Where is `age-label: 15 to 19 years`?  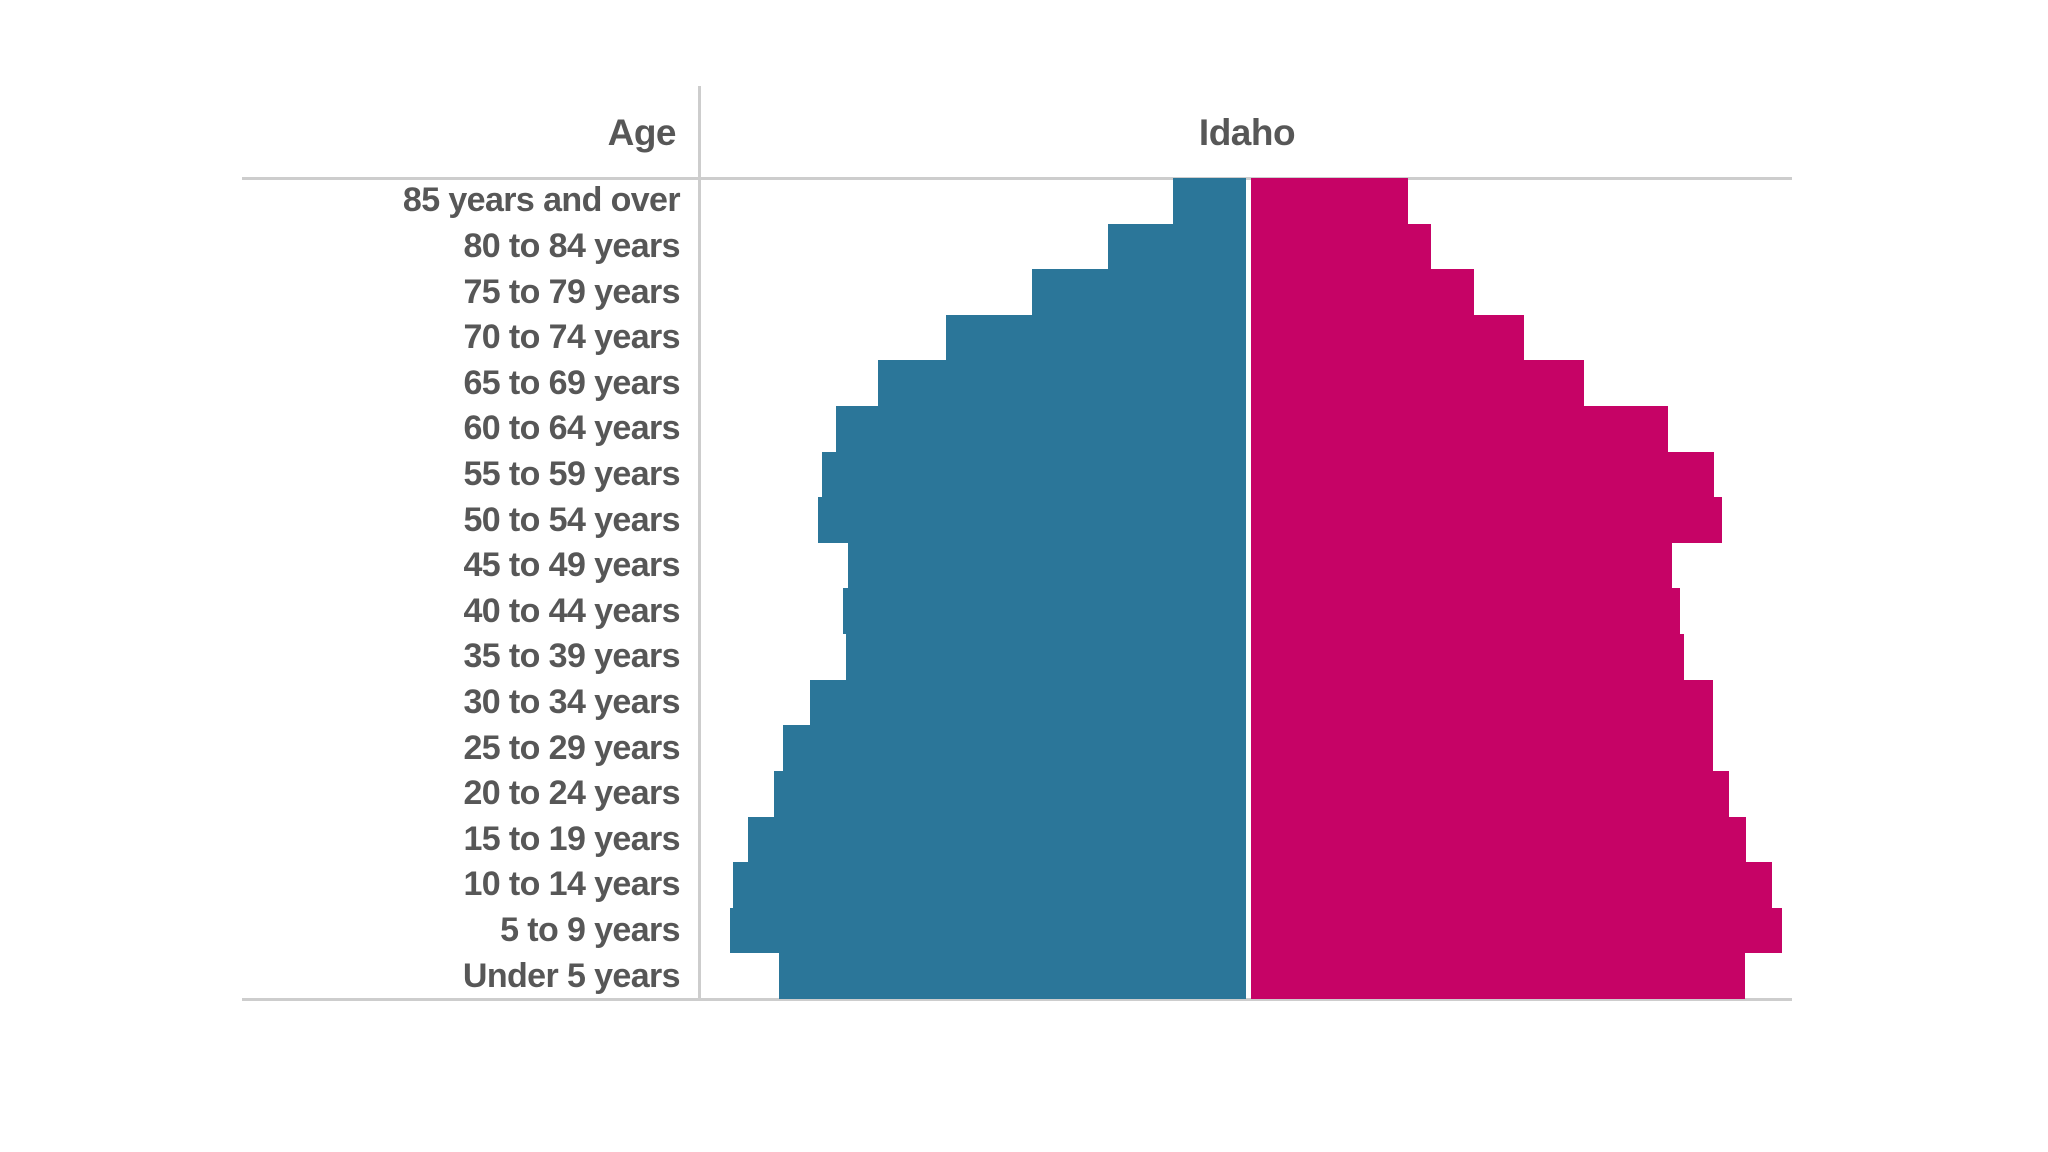
age-label: 15 to 19 years is located at coordinates (571, 838).